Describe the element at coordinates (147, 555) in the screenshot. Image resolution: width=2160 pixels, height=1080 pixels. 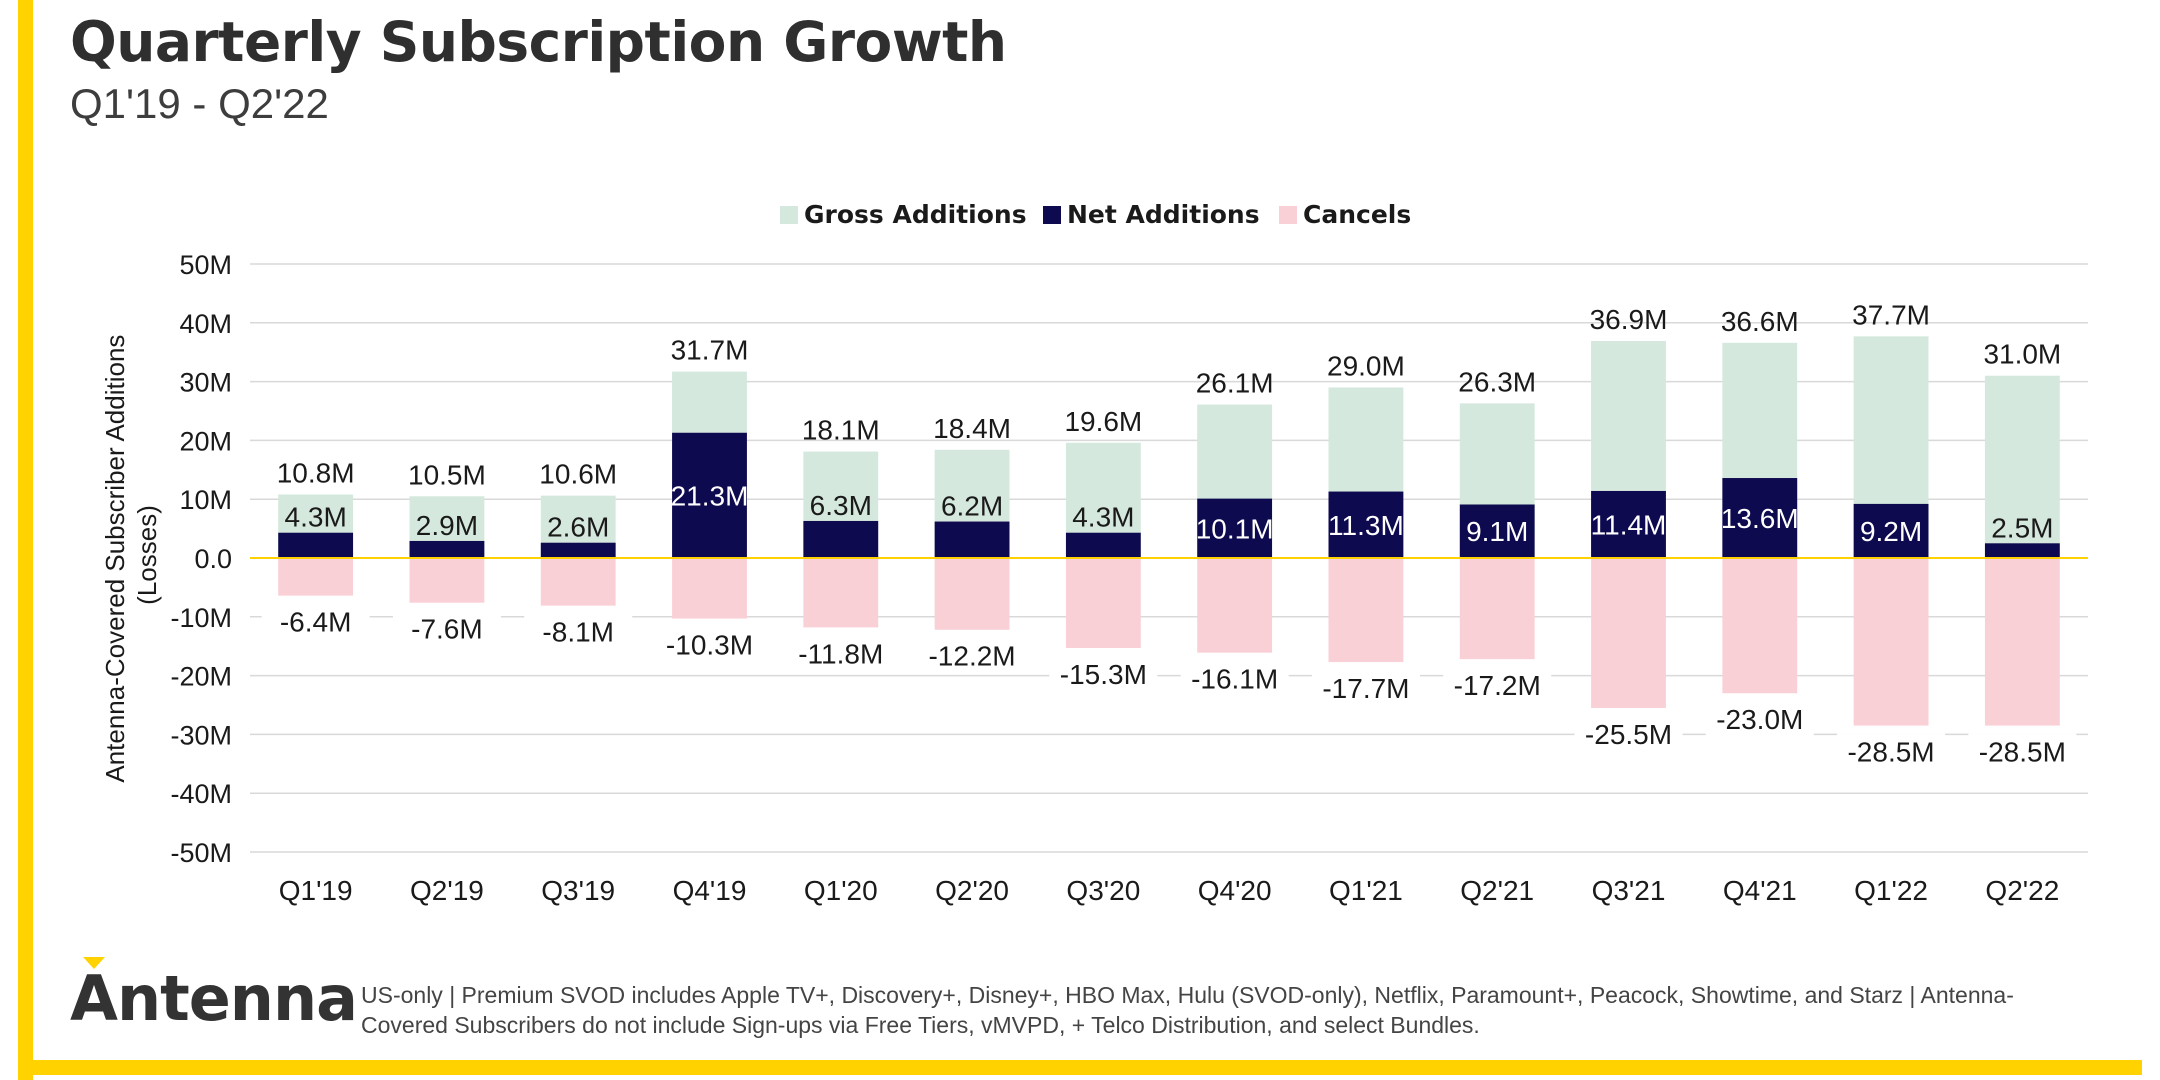
I see `y-axis-label-line-2: (Losses)` at that location.